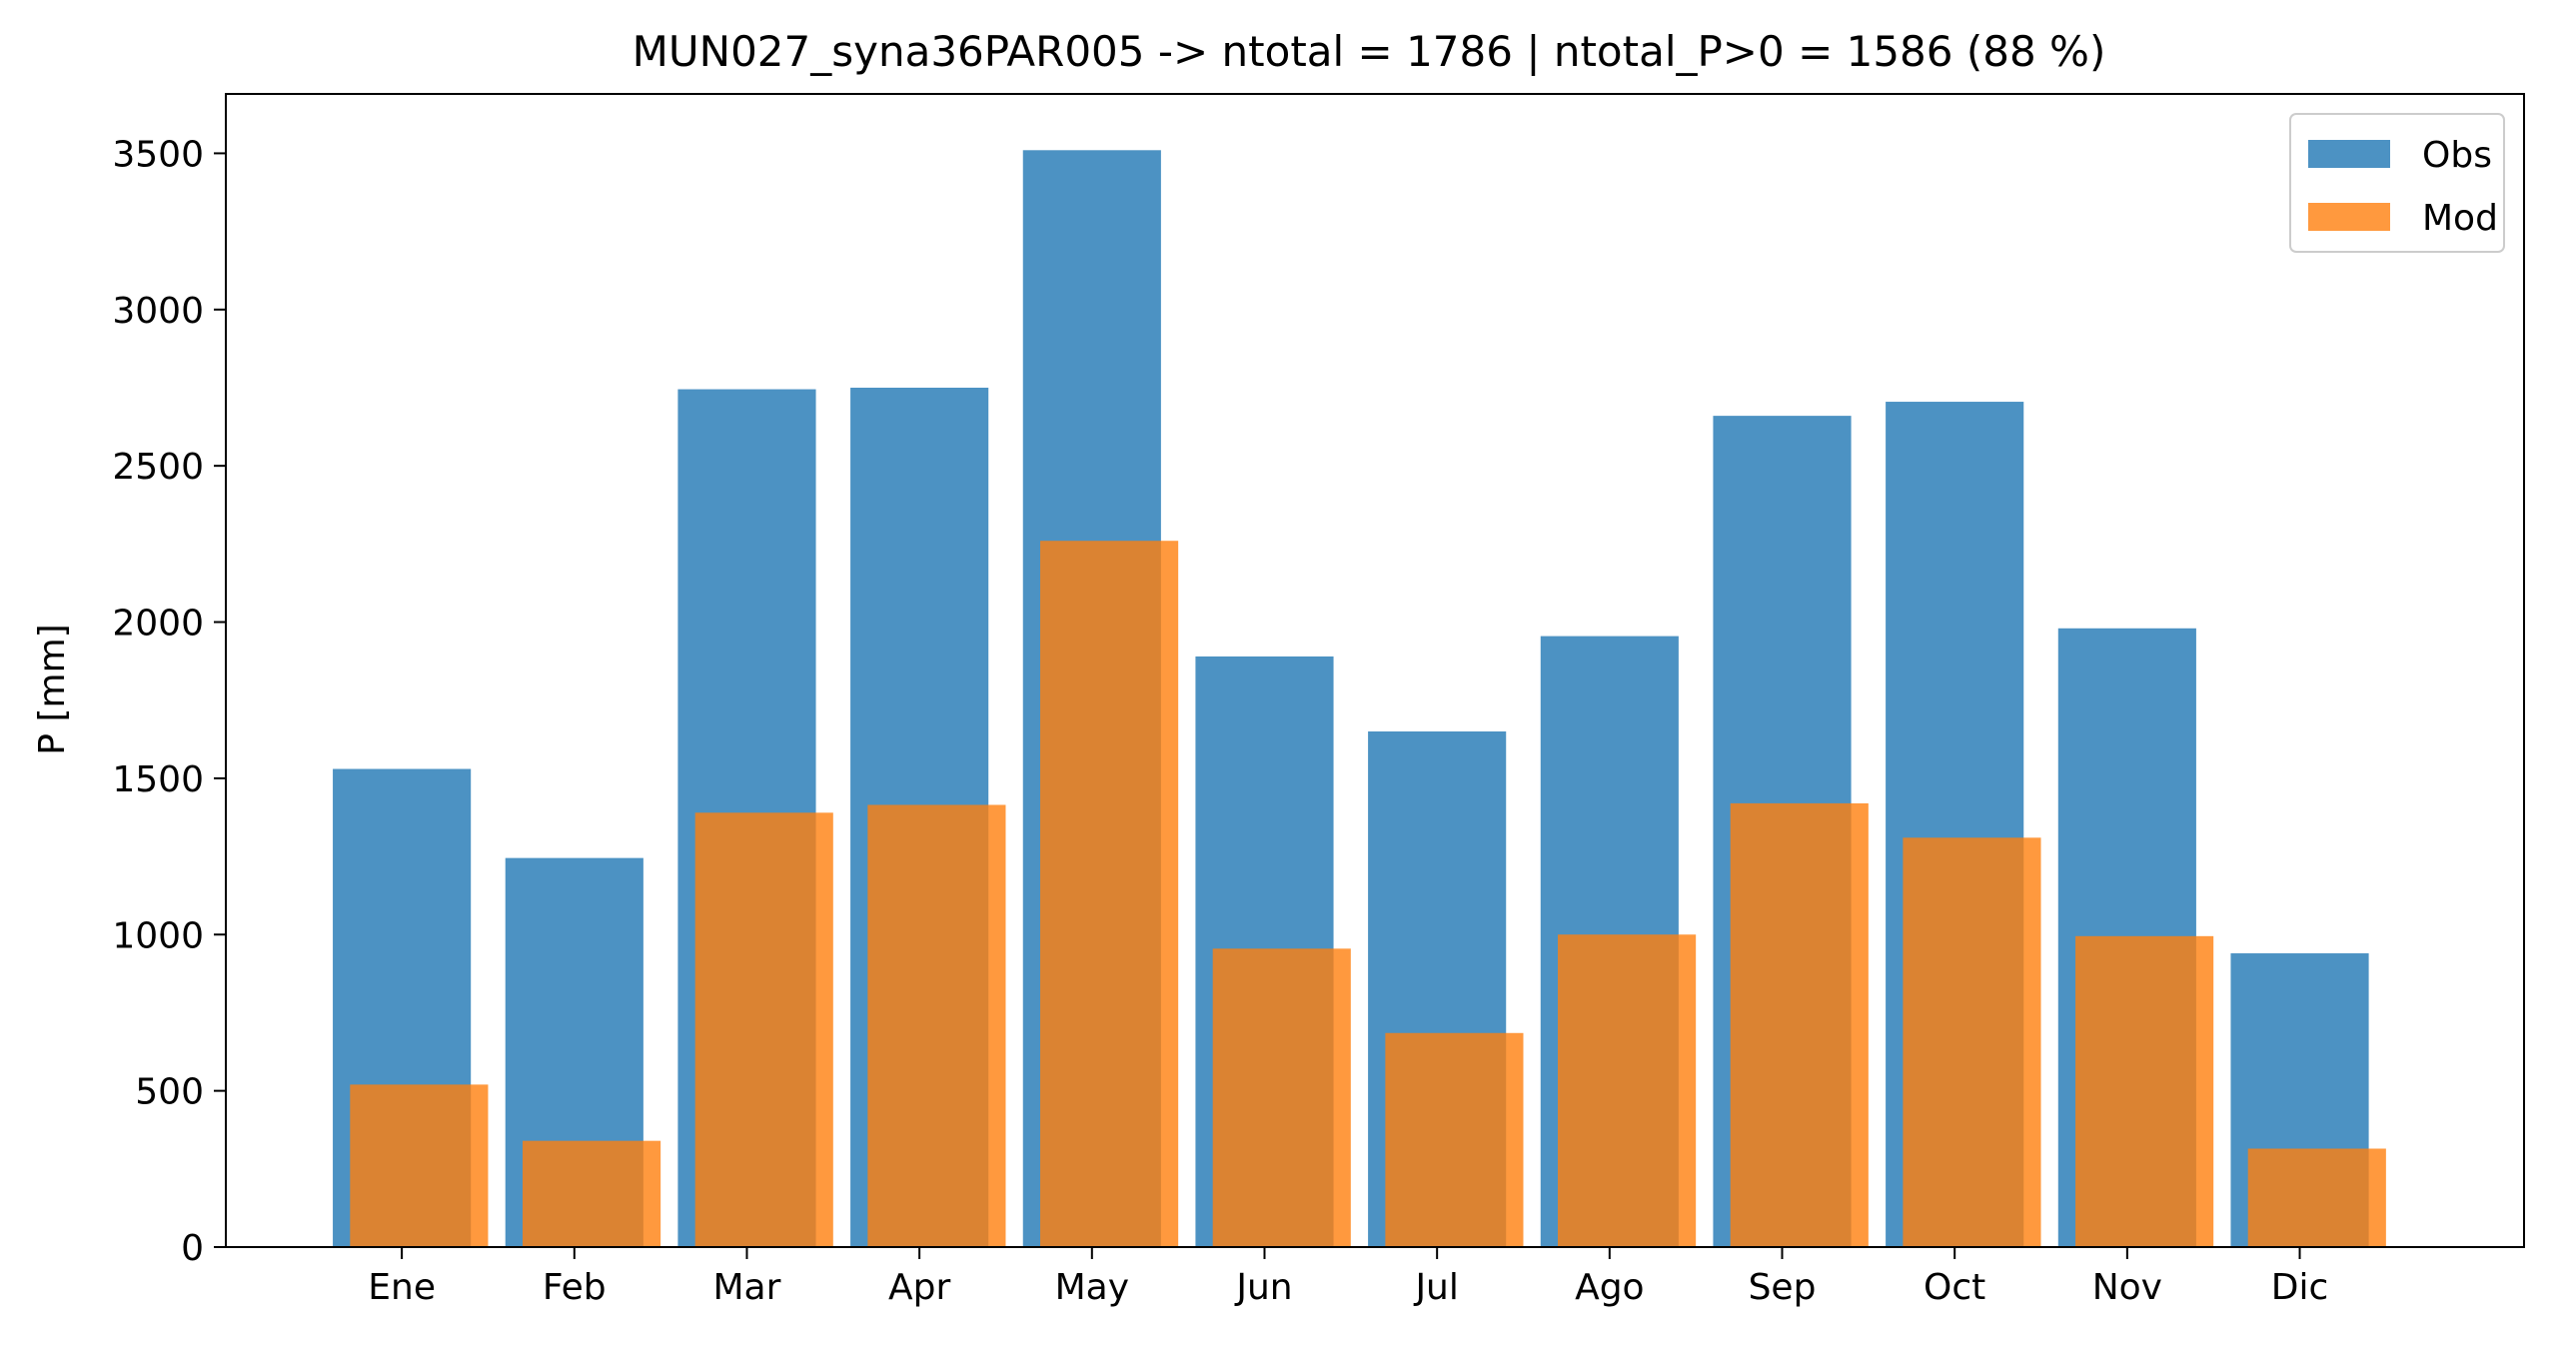 This screenshot has width=2576, height=1352. Describe the element at coordinates (575, 1287) in the screenshot. I see `x-tick-label: Feb` at that location.